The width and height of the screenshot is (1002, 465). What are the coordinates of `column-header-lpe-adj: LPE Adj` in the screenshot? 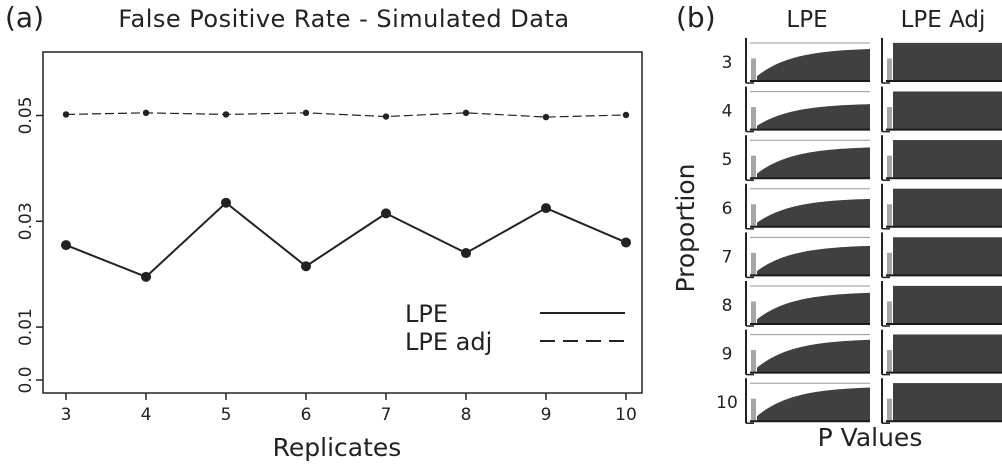 It's located at (943, 20).